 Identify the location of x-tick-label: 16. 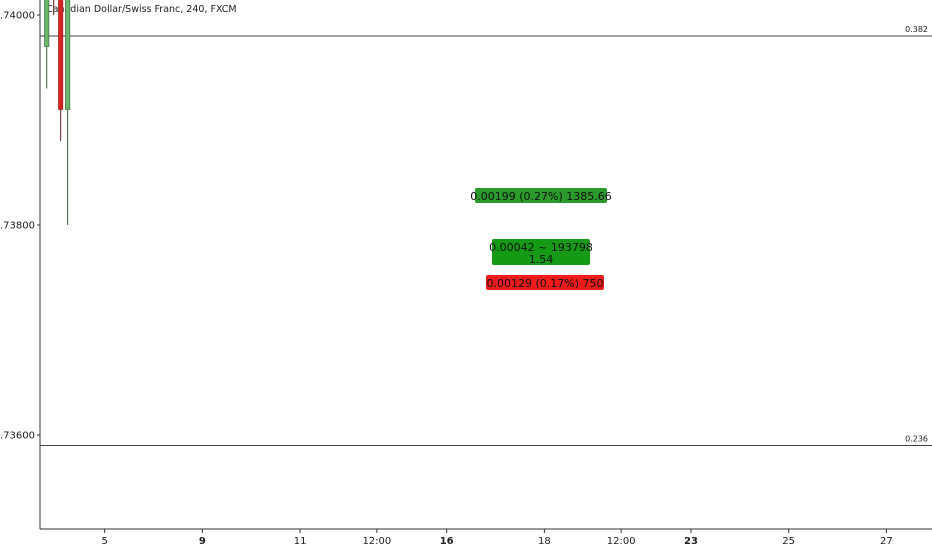
(447, 541).